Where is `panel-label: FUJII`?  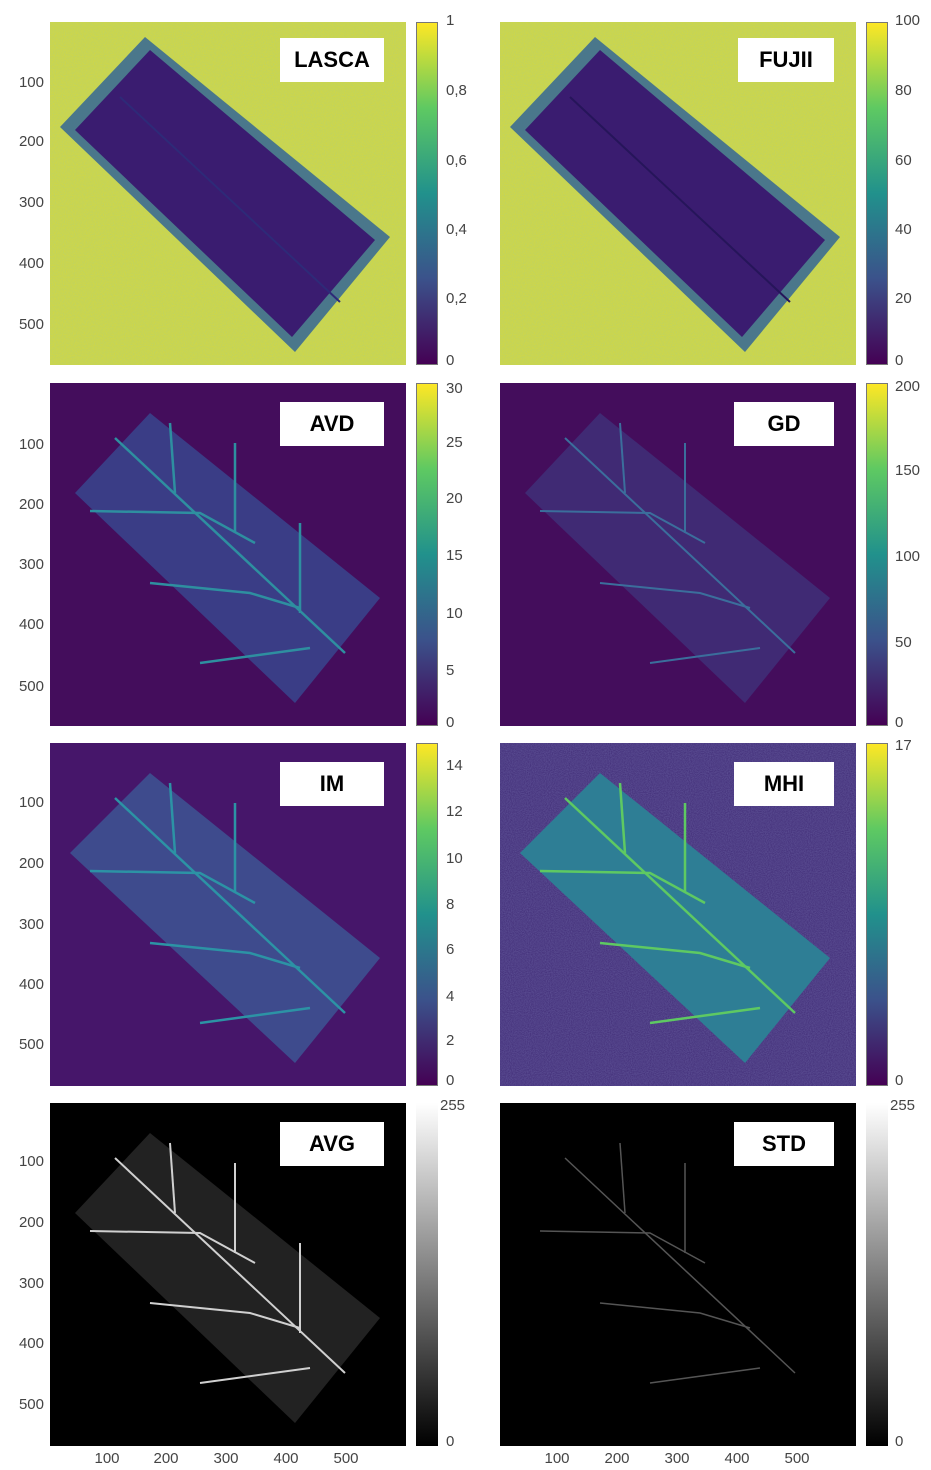 panel-label: FUJII is located at coordinates (786, 60).